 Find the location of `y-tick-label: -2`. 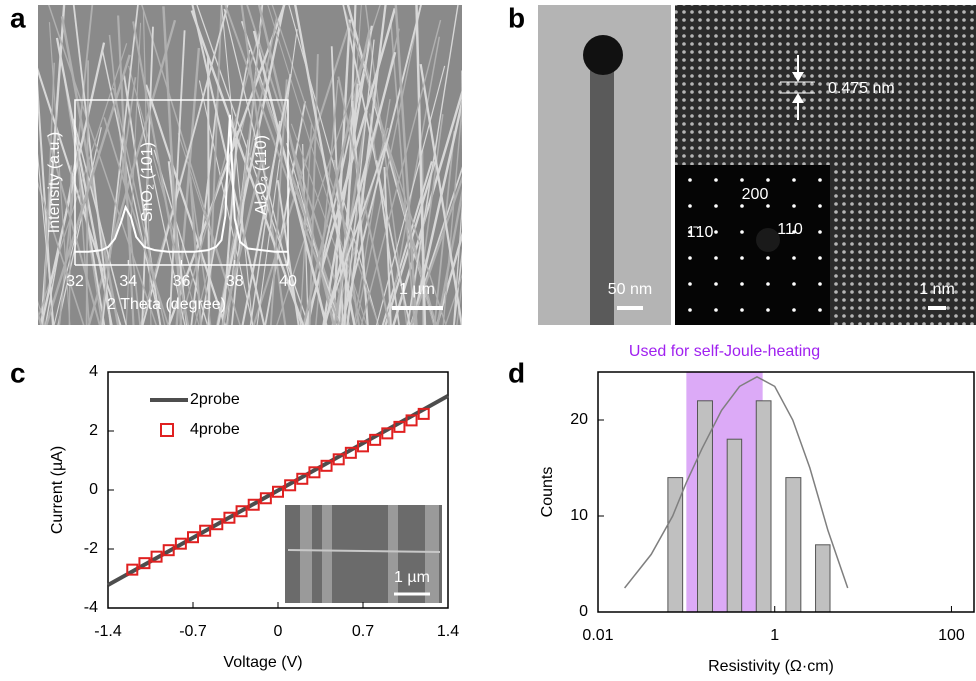

y-tick-label: -2 is located at coordinates (91, 548).